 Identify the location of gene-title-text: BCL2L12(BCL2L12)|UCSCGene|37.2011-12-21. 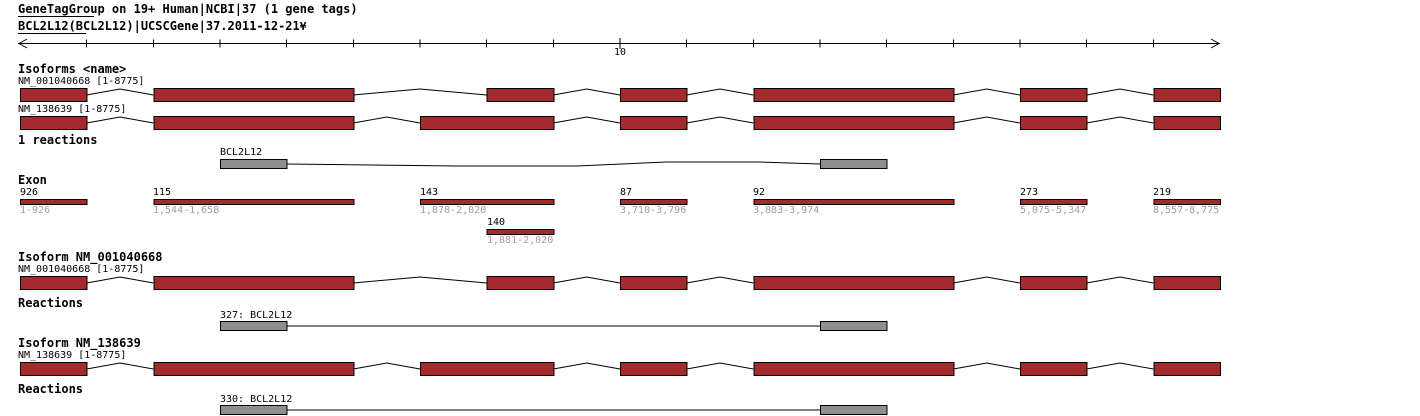
(159, 26).